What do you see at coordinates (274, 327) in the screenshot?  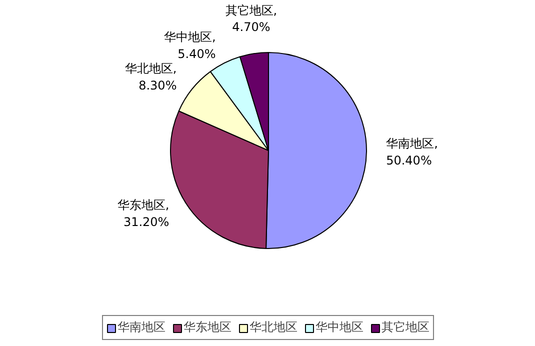 I see `legend-label: 华北地区` at bounding box center [274, 327].